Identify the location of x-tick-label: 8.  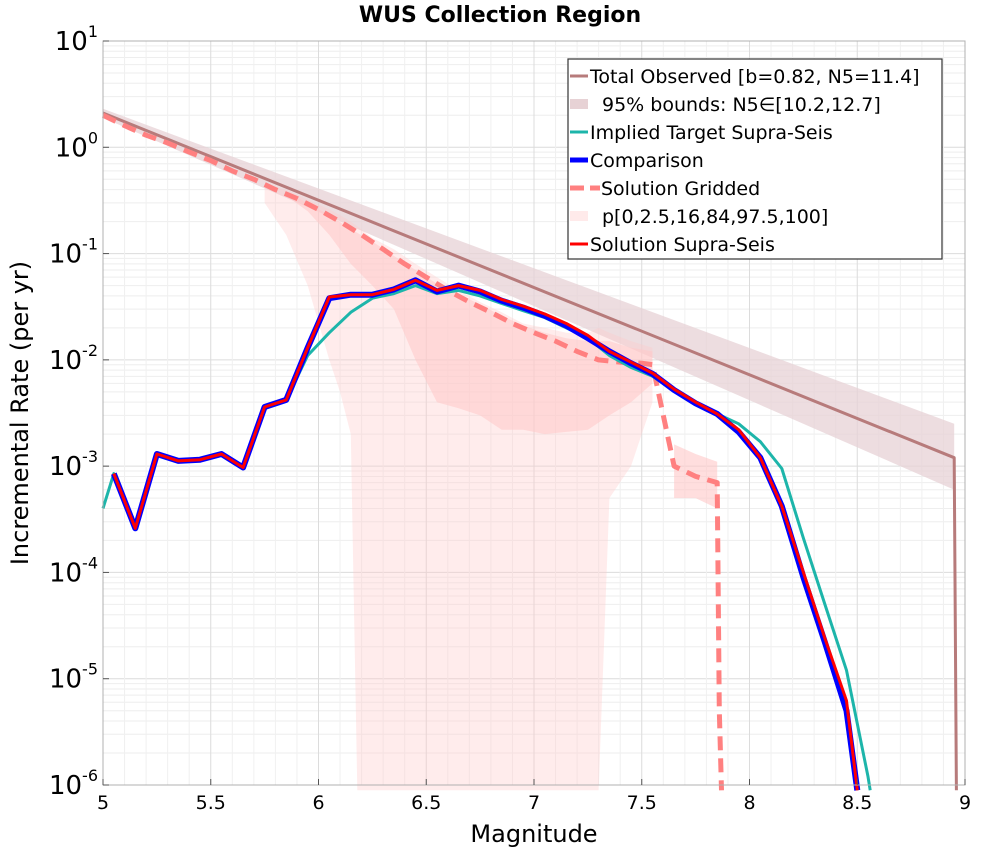
(749, 803).